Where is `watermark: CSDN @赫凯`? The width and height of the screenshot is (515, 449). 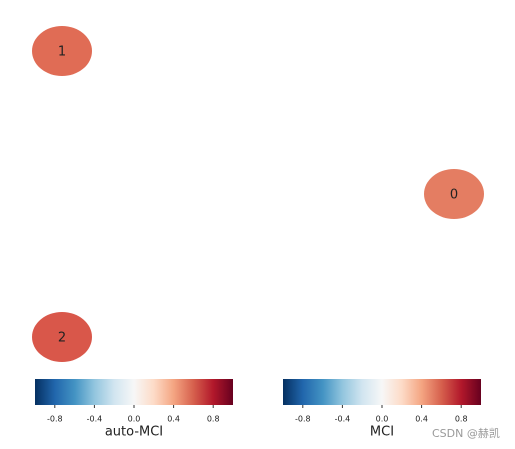 watermark: CSDN @赫凯 is located at coordinates (466, 433).